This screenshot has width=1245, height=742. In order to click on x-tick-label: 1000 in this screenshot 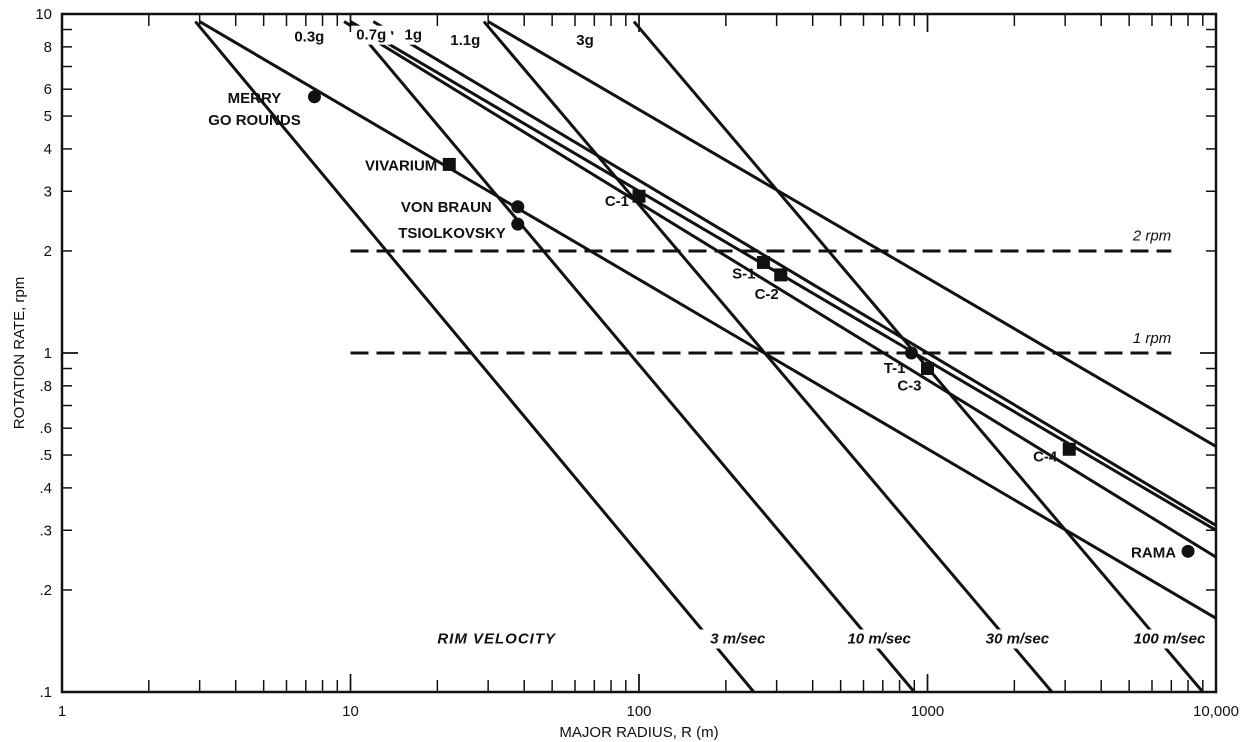, I will do `click(927, 711)`.